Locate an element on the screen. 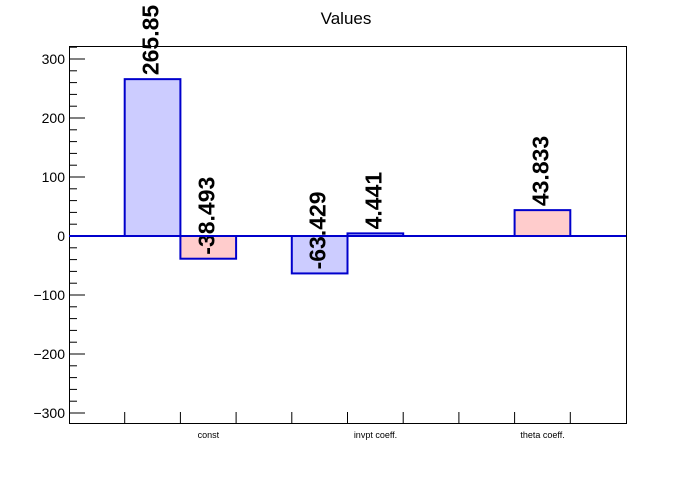  y-axis: −300 −200 −100 0 100 200 300 is located at coordinates (59, 233).